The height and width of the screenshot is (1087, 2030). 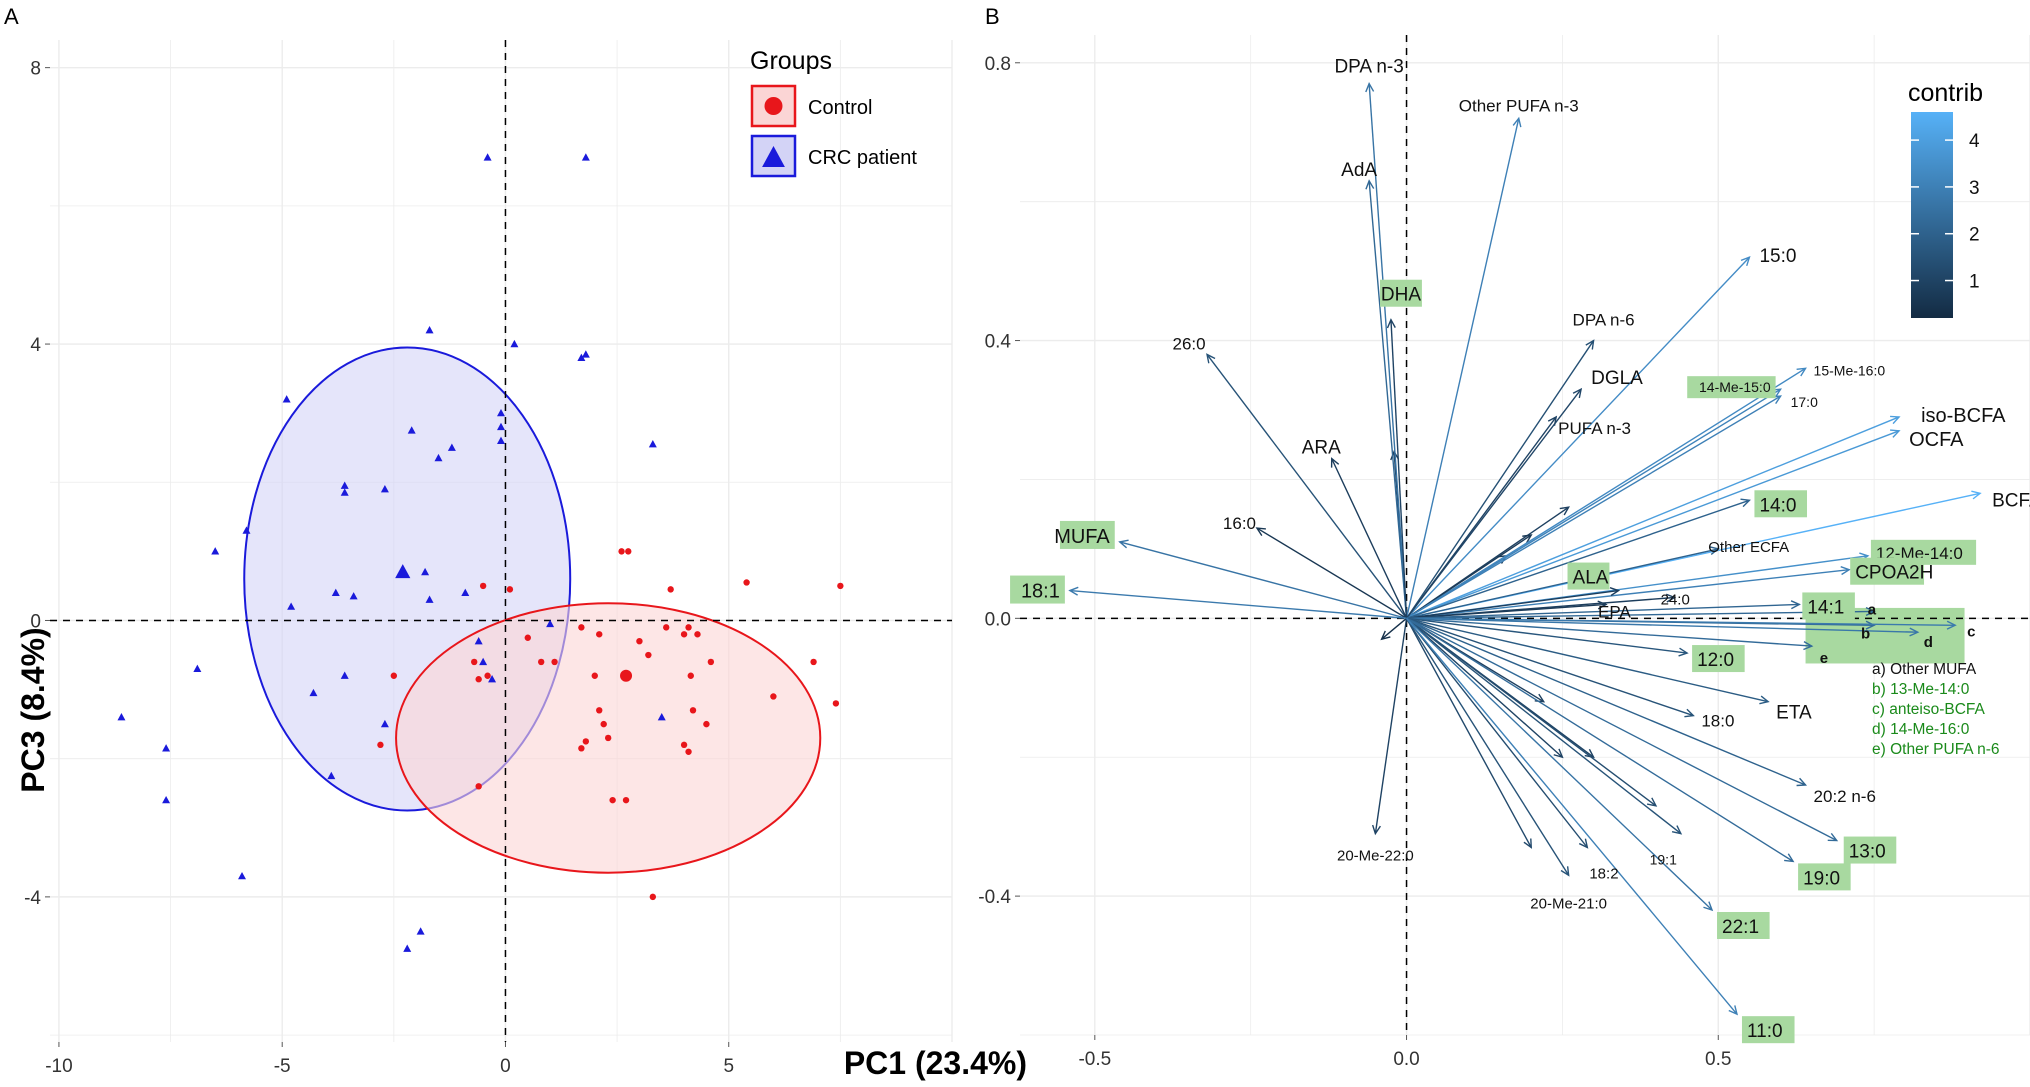 I want to click on loading-arrow-a, so click(x=1641, y=613).